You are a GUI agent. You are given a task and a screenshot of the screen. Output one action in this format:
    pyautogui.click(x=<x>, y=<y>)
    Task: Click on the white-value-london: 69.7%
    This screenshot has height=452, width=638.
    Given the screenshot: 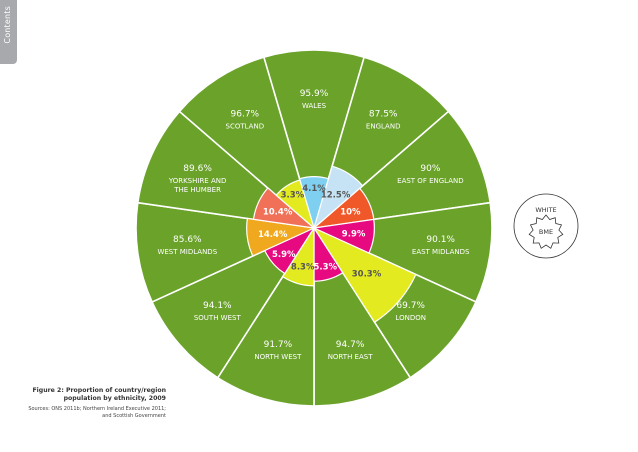 What is the action you would take?
    pyautogui.click(x=410, y=306)
    